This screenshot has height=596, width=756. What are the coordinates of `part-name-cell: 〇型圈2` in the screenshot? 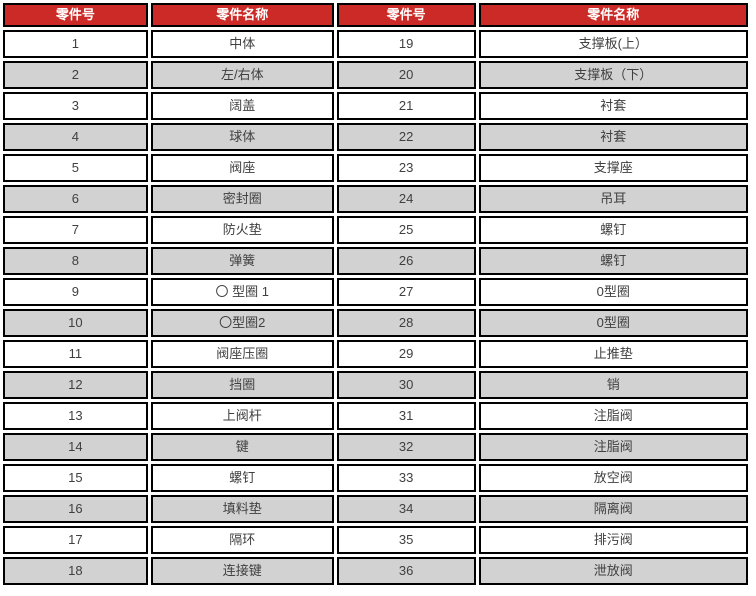 It's located at (242, 323).